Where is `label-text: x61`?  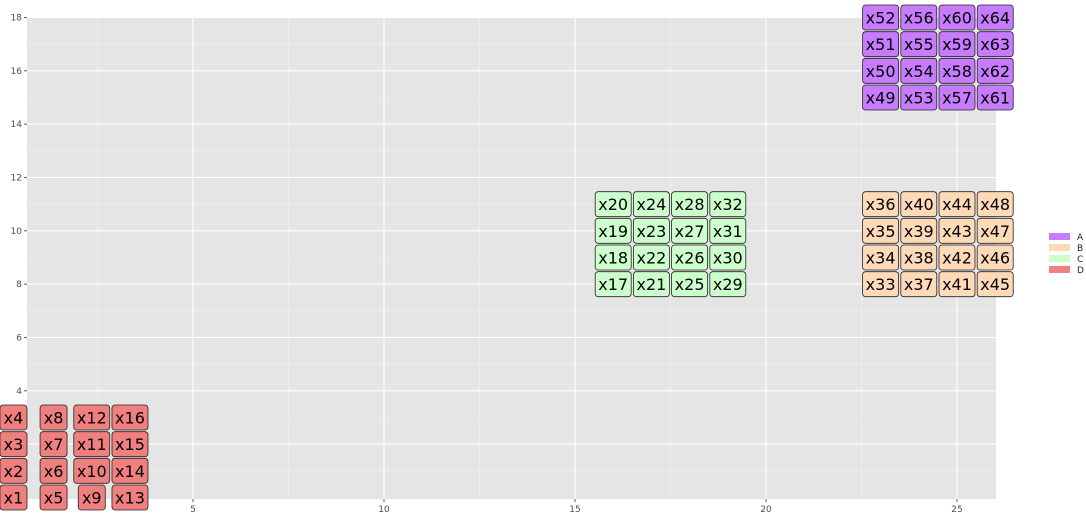 label-text: x61 is located at coordinates (995, 98).